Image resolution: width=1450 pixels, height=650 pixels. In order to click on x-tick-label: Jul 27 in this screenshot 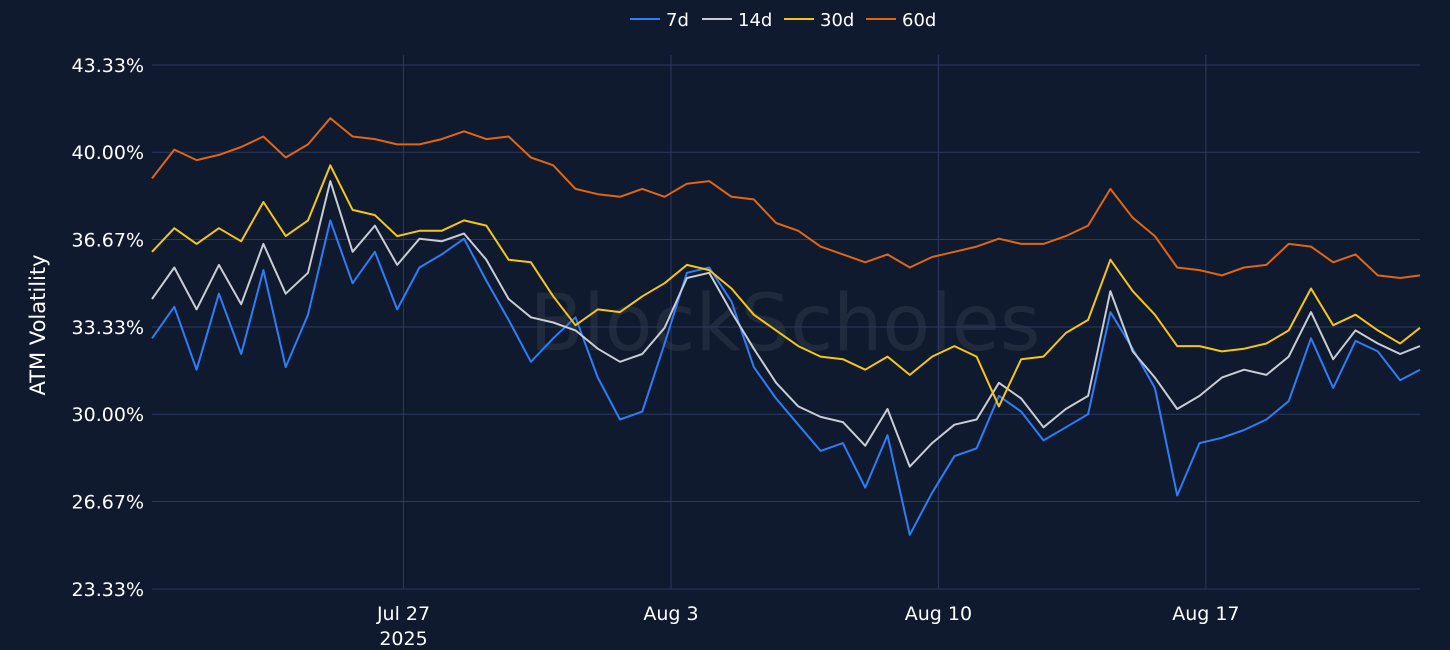, I will do `click(403, 614)`.